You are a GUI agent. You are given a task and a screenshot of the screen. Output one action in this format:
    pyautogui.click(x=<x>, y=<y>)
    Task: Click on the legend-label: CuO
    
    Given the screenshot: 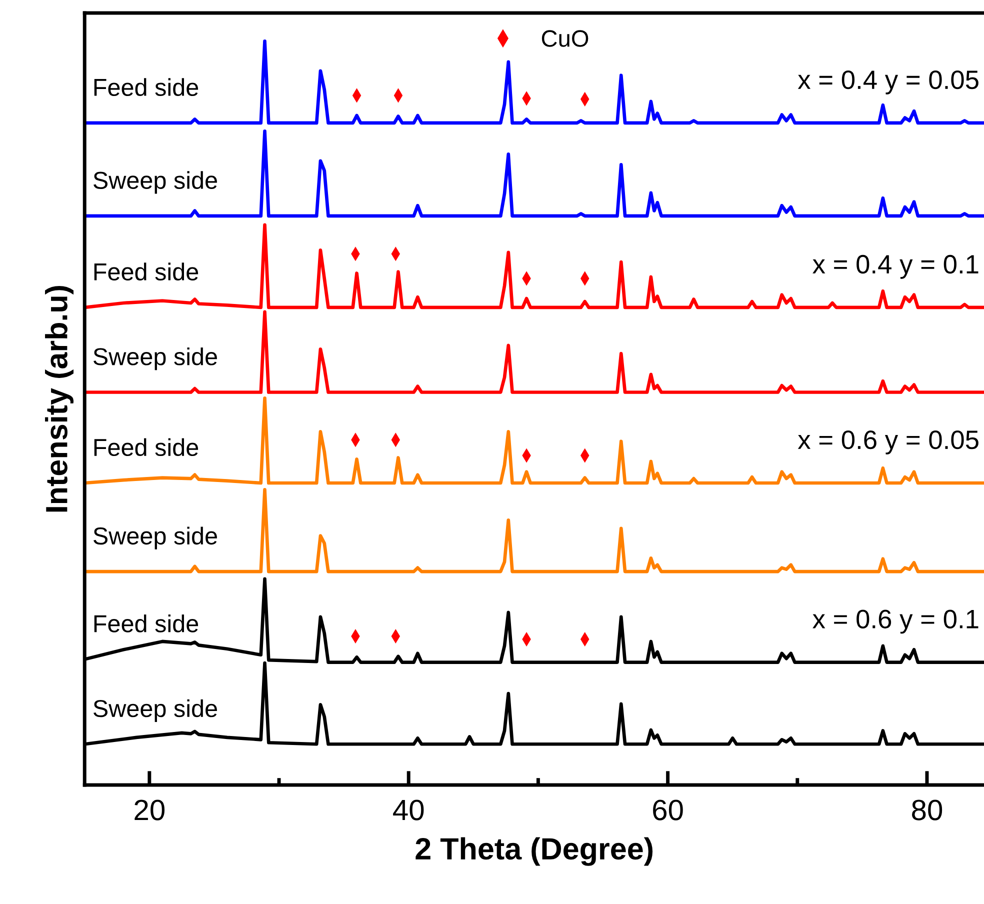 What is the action you would take?
    pyautogui.click(x=565, y=38)
    